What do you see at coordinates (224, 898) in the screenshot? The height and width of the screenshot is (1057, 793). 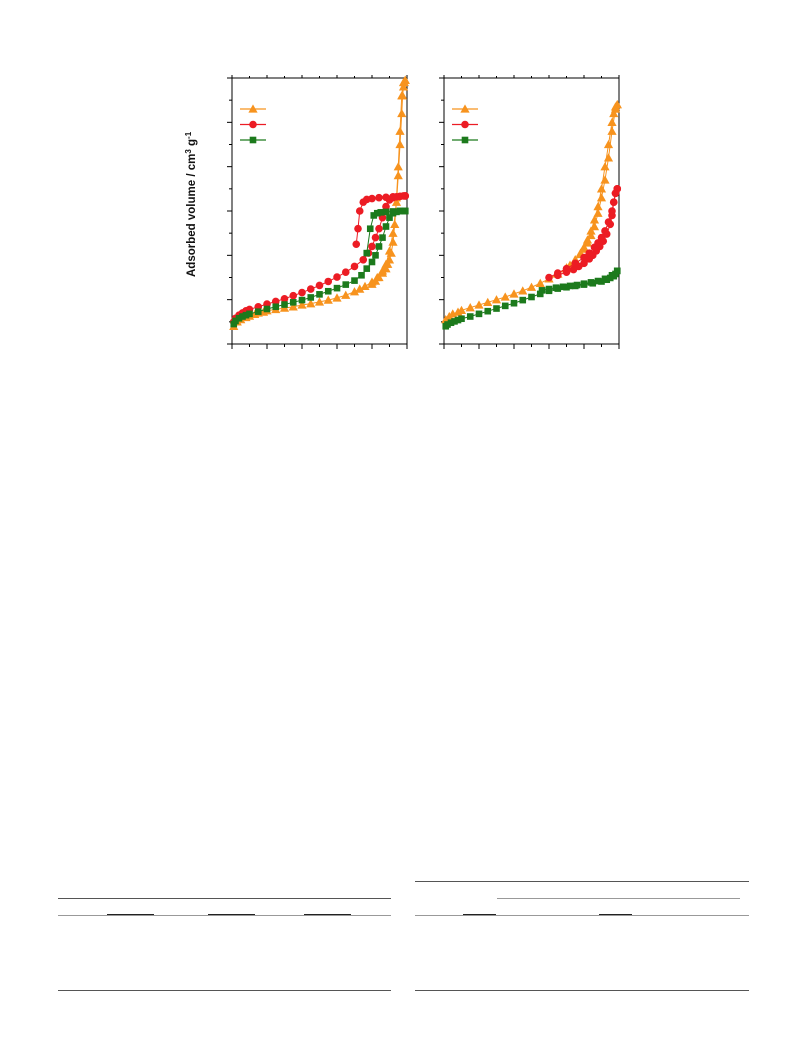 I see `table1-top-rule` at bounding box center [224, 898].